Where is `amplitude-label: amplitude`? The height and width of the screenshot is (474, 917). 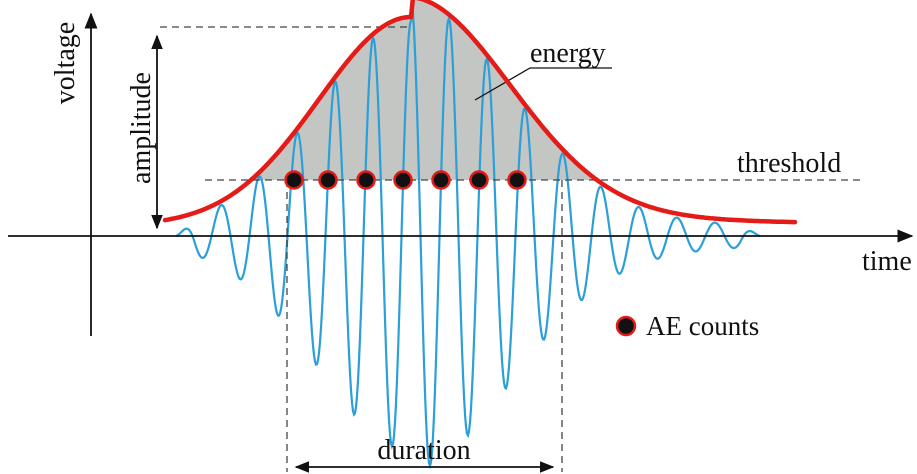 amplitude-label: amplitude is located at coordinates (141, 128).